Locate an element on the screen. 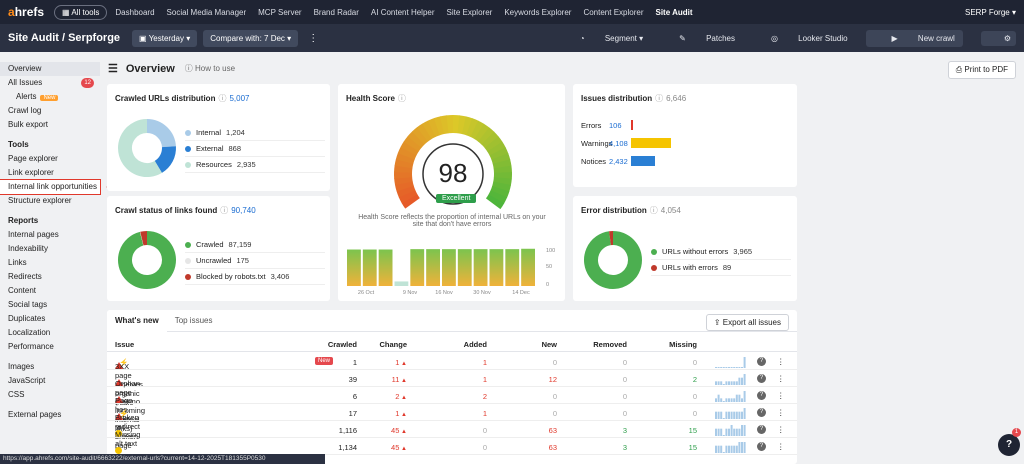 The image size is (1024, 464). sidebar-item-alerts: Alerts New is located at coordinates (50, 97).